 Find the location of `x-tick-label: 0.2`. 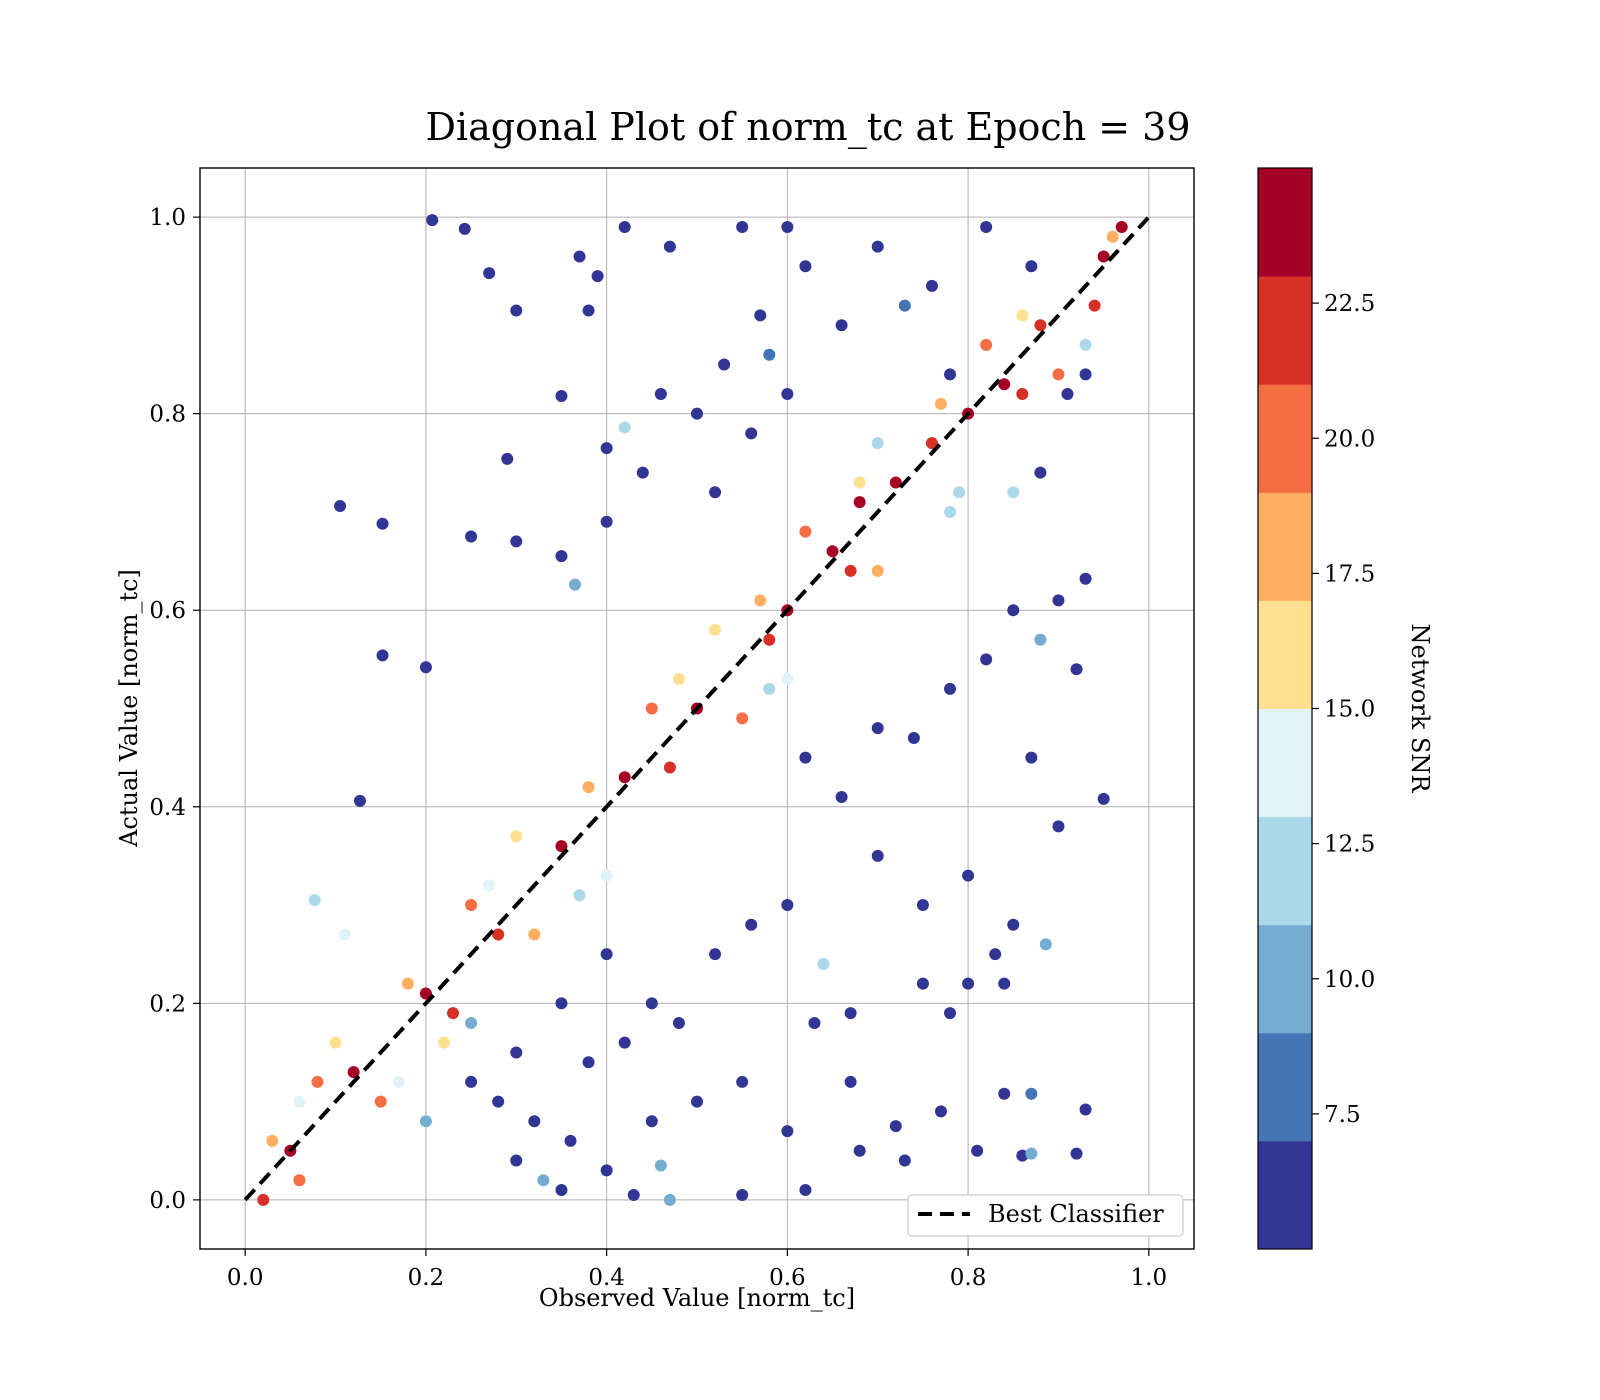

x-tick-label: 0.2 is located at coordinates (426, 1278).